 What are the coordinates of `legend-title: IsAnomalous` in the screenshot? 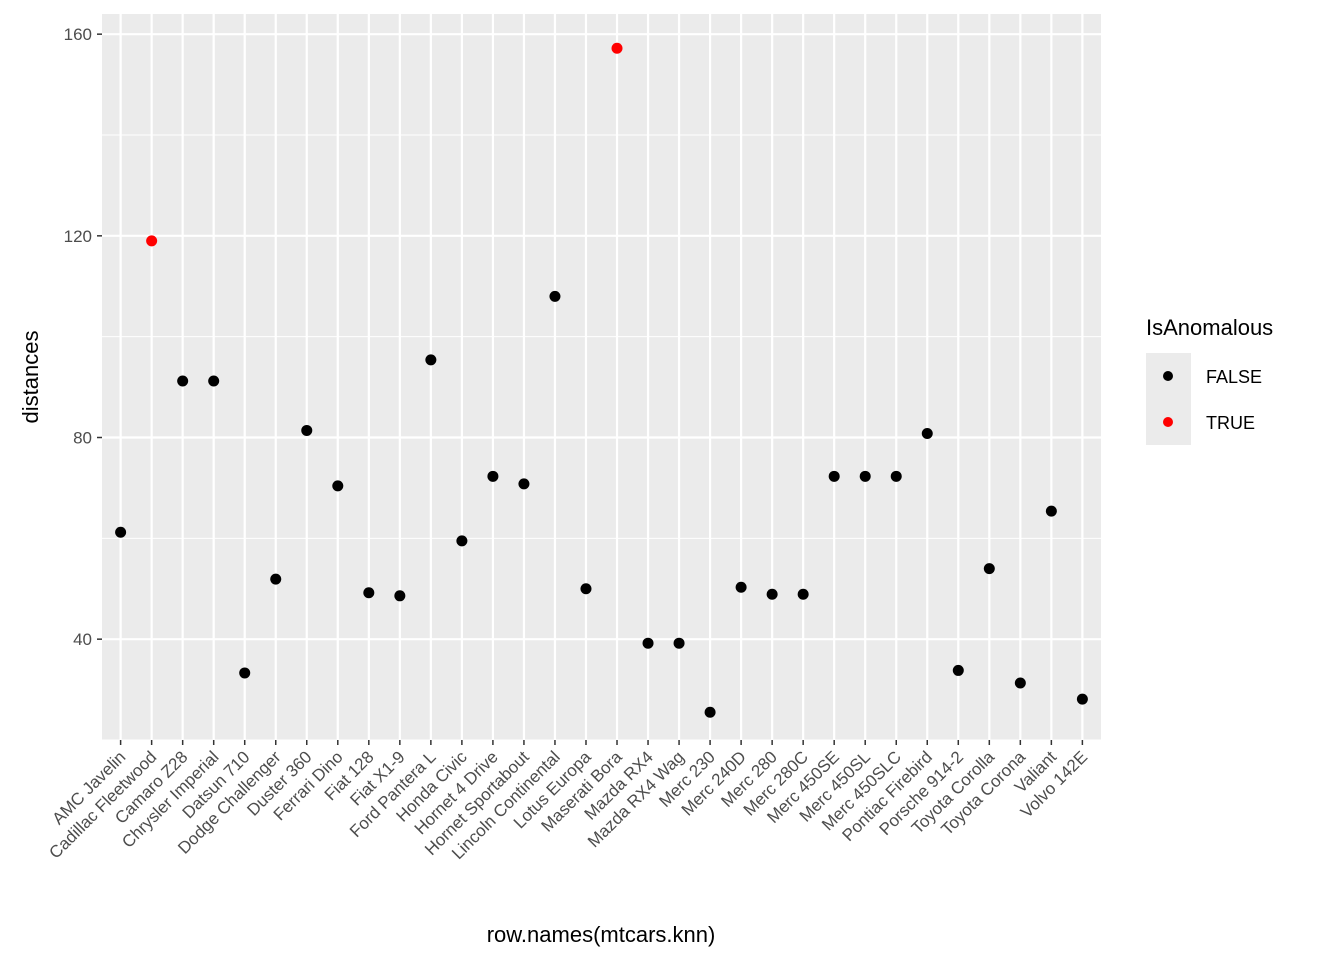 It's located at (1209, 327).